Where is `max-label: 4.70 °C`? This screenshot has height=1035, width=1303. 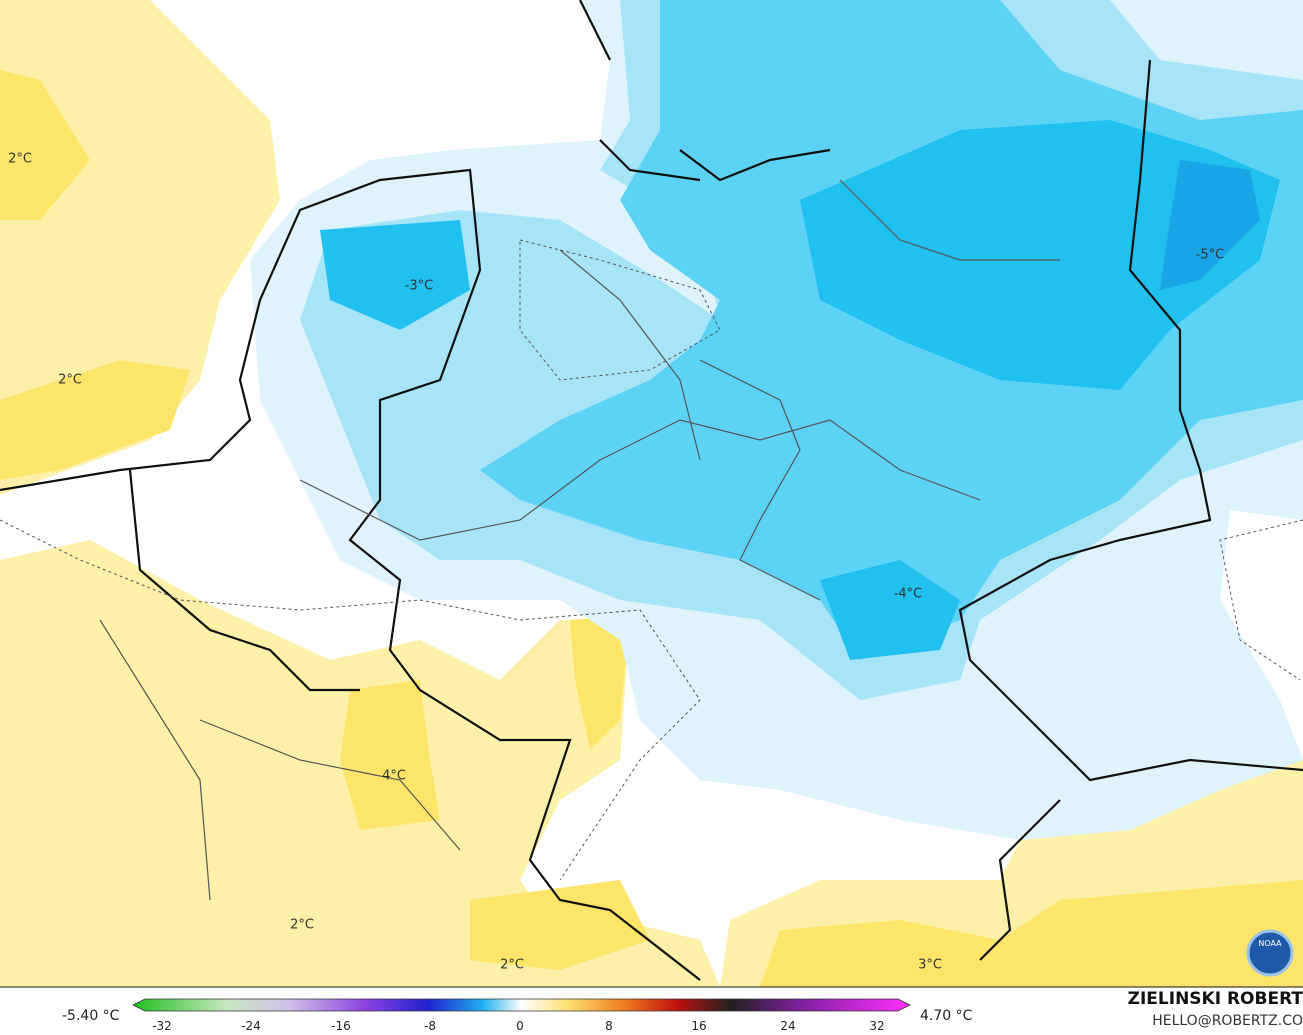 max-label: 4.70 °C is located at coordinates (946, 1016).